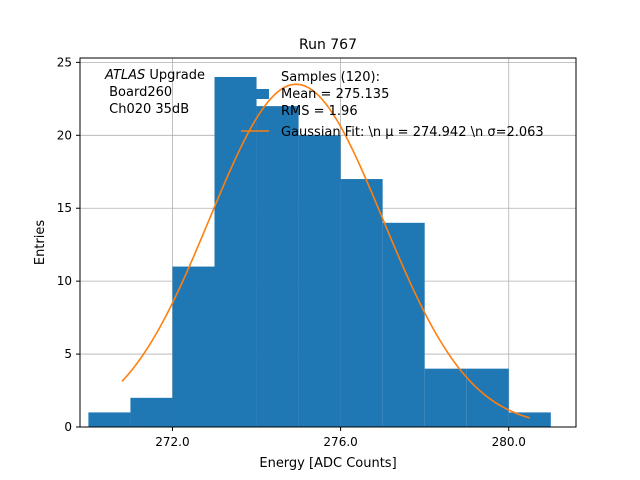 This screenshot has width=640, height=480. What do you see at coordinates (328, 45) in the screenshot?
I see `chart-title: Run 767` at bounding box center [328, 45].